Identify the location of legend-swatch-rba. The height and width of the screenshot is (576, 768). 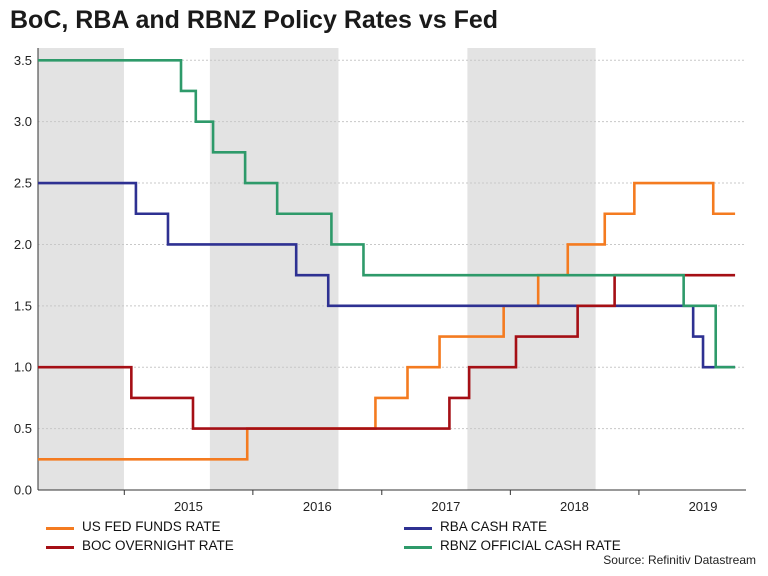
(418, 528).